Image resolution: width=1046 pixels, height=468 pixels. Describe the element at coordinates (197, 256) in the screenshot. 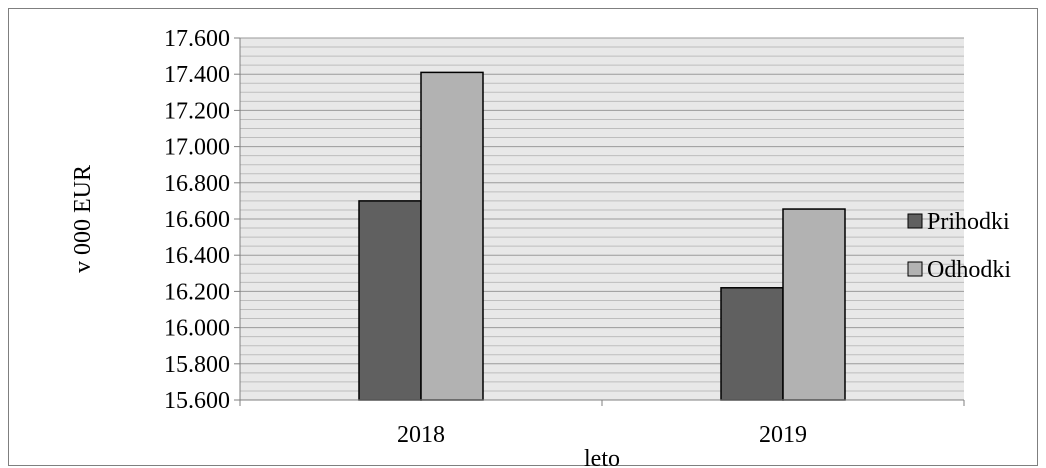

I see `y-tick-label: 16.400` at that location.